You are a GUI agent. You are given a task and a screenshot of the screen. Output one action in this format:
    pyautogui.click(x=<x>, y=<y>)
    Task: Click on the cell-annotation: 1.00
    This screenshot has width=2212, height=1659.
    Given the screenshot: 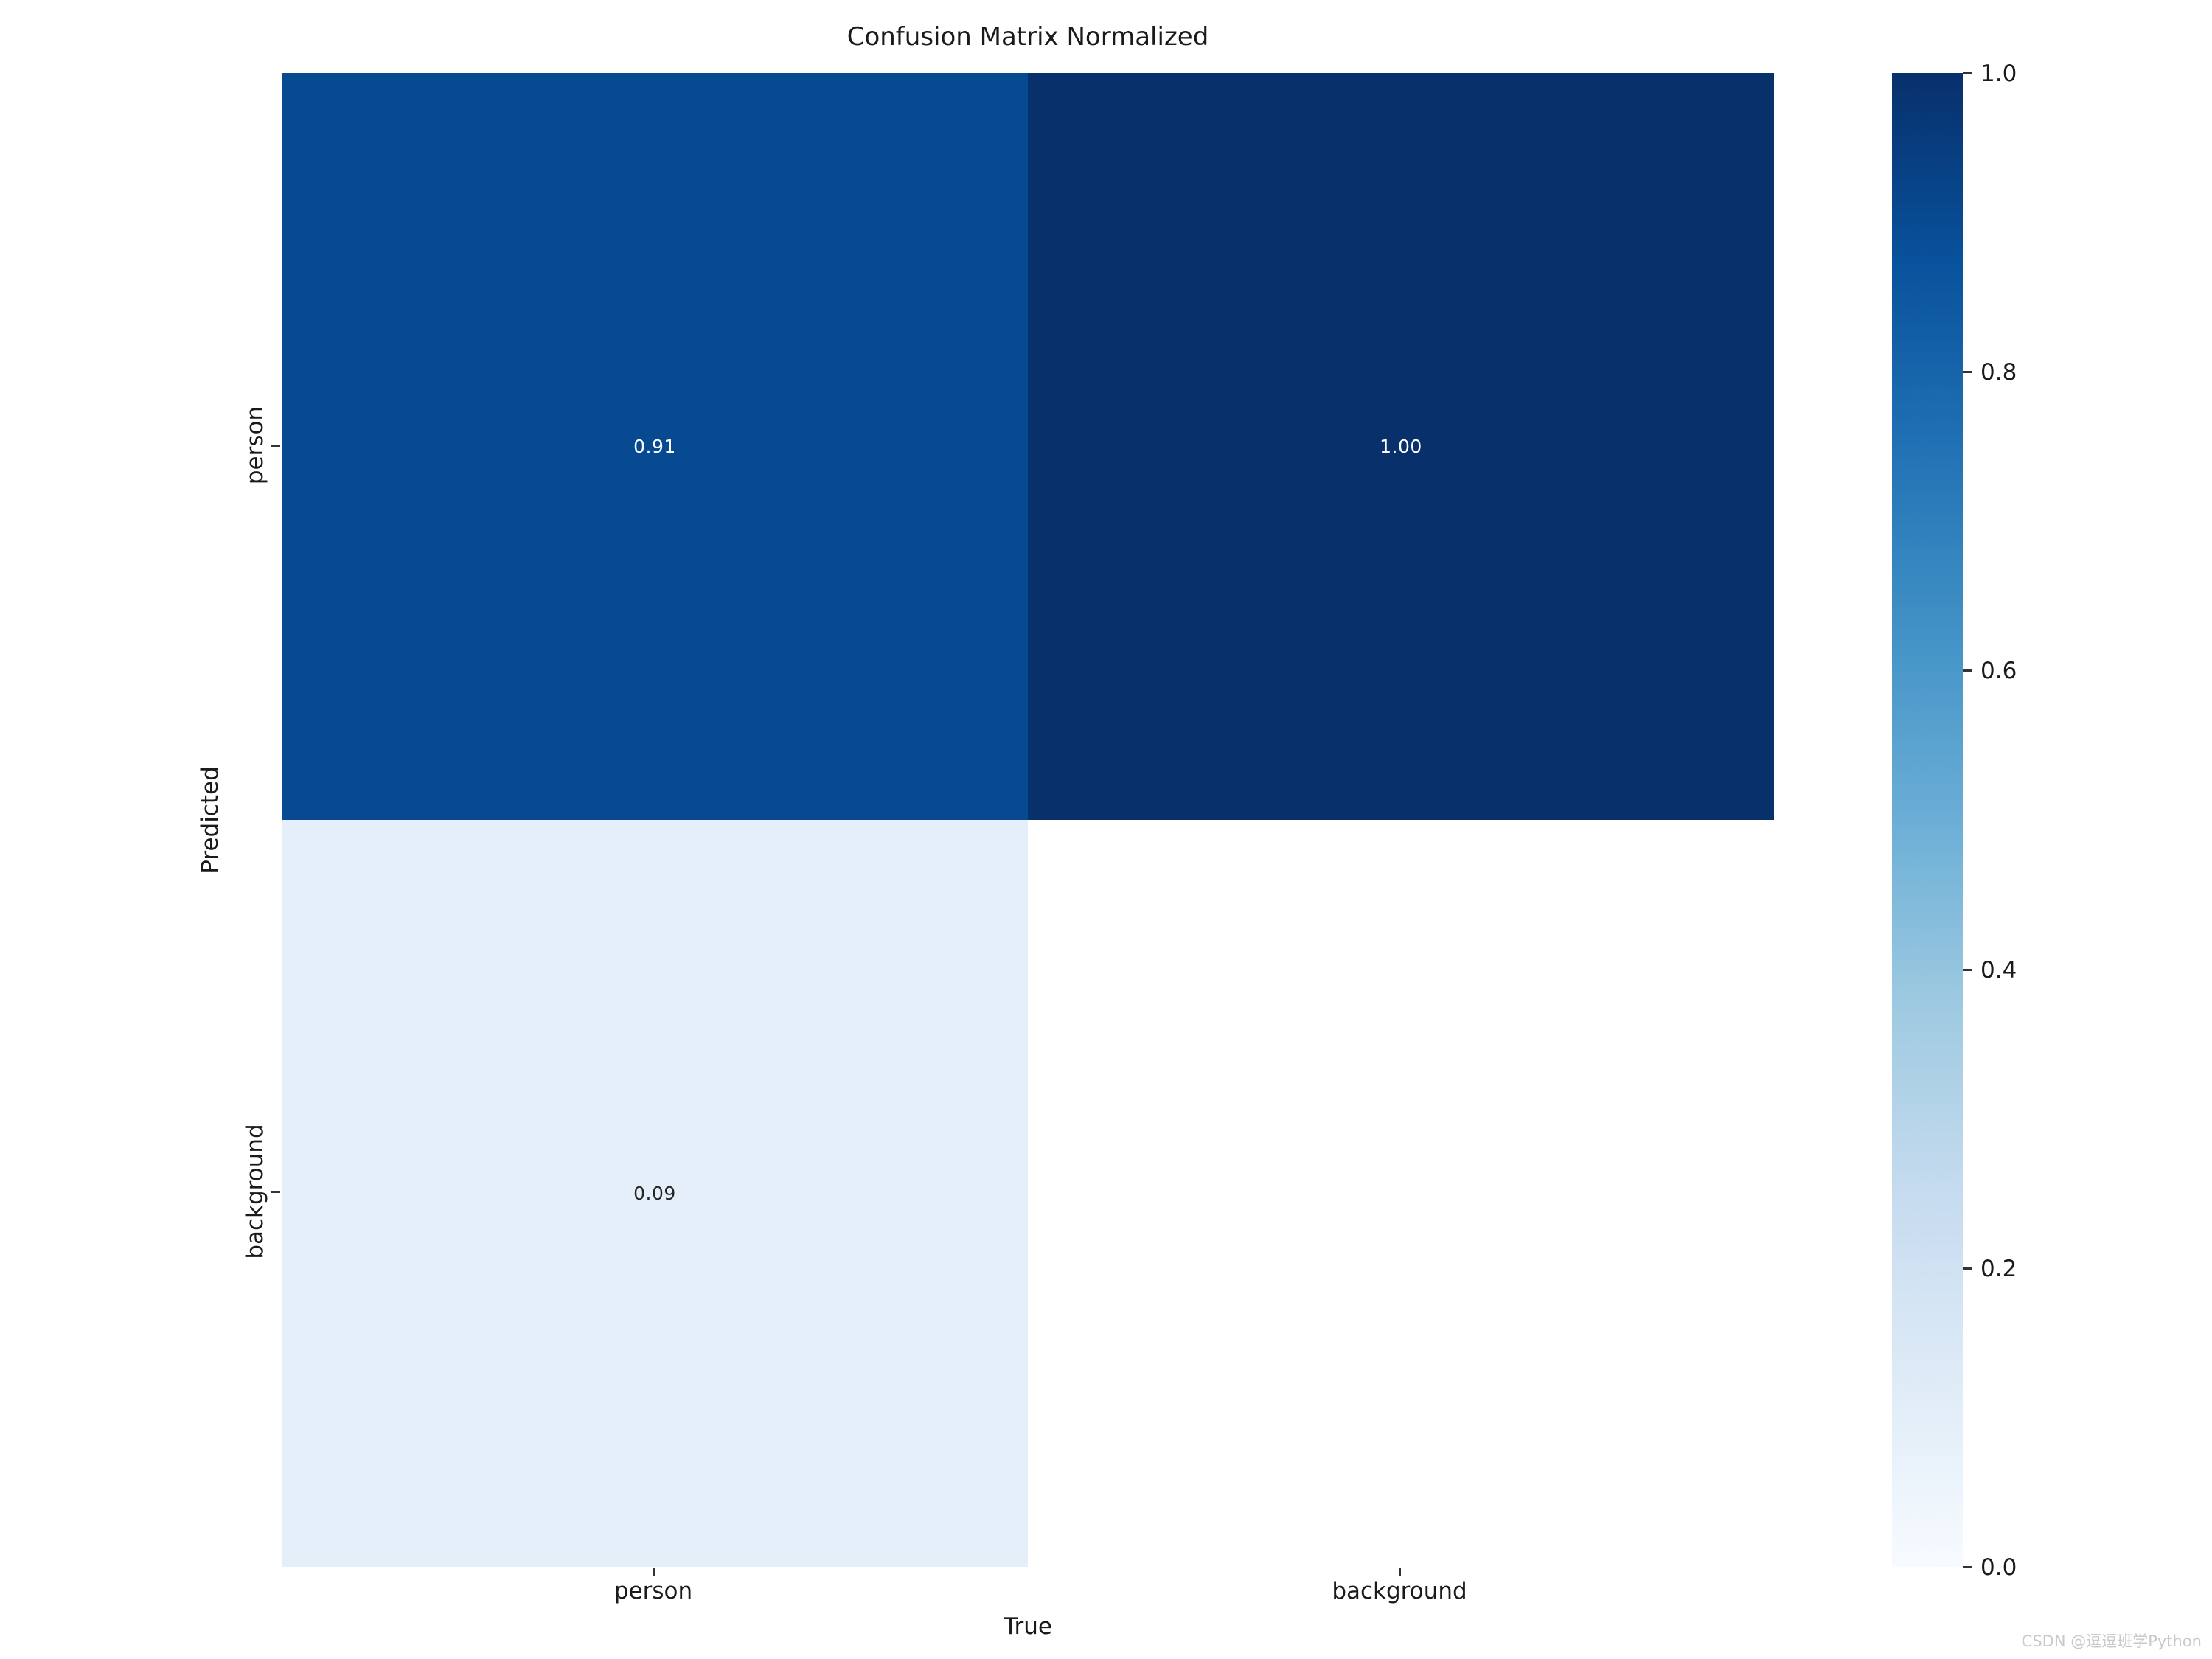 What is the action you would take?
    pyautogui.click(x=1401, y=446)
    